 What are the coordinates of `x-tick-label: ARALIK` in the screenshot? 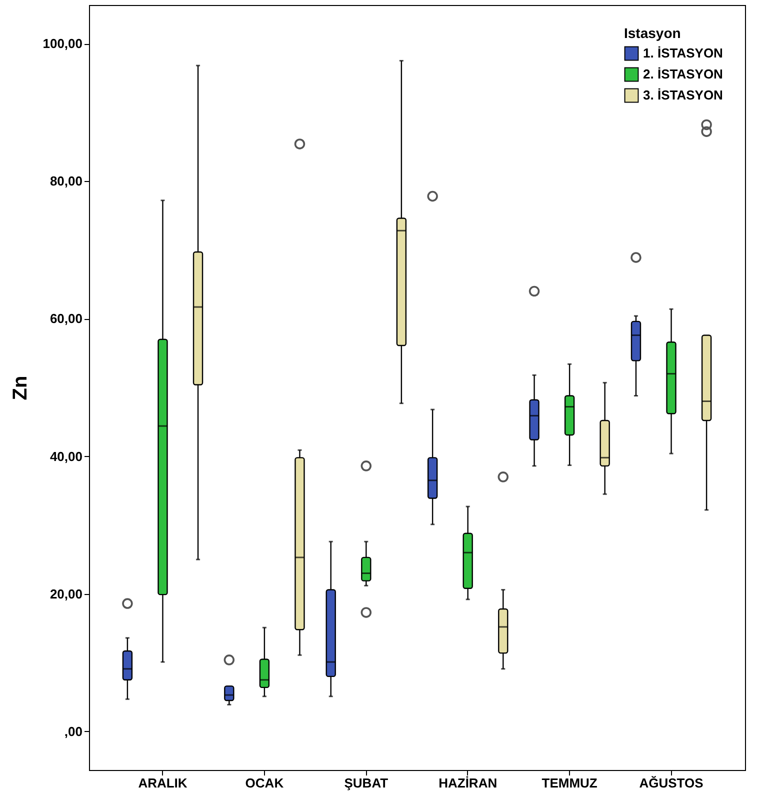 It's located at (163, 783).